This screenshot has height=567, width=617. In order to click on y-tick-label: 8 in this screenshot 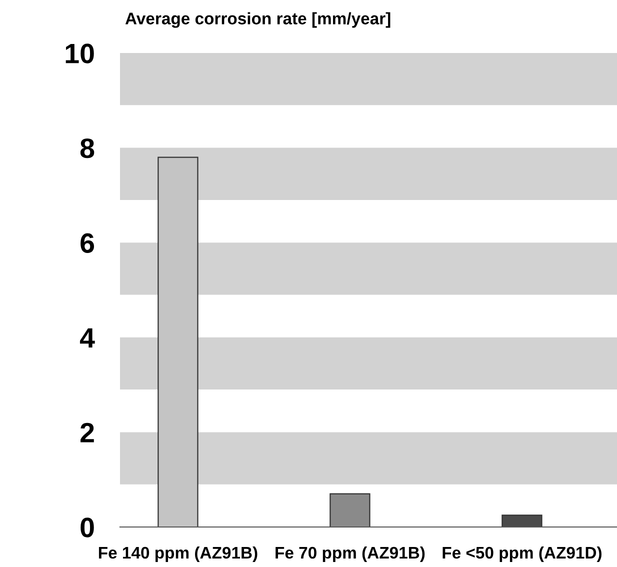, I will do `click(87, 148)`.